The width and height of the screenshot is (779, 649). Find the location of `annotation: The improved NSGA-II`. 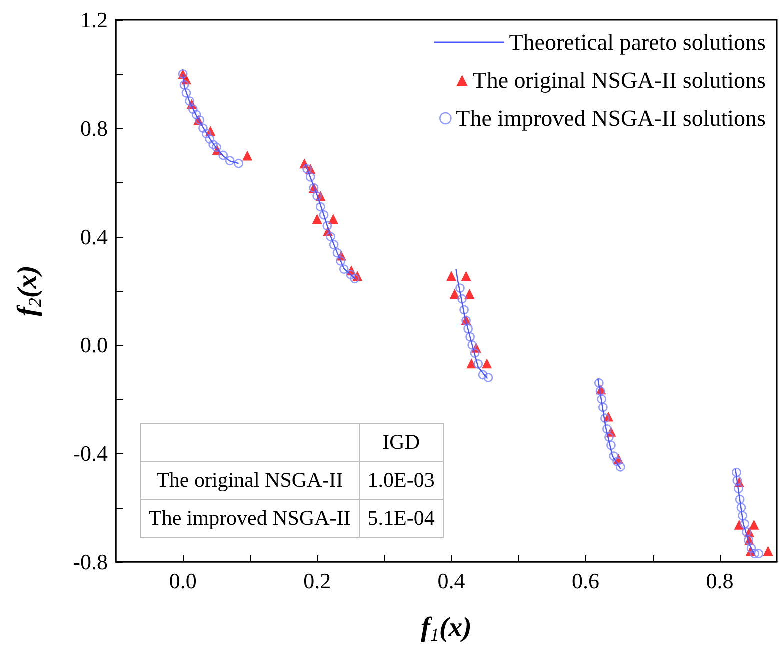

annotation: The improved NSGA-II is located at coordinates (250, 519).